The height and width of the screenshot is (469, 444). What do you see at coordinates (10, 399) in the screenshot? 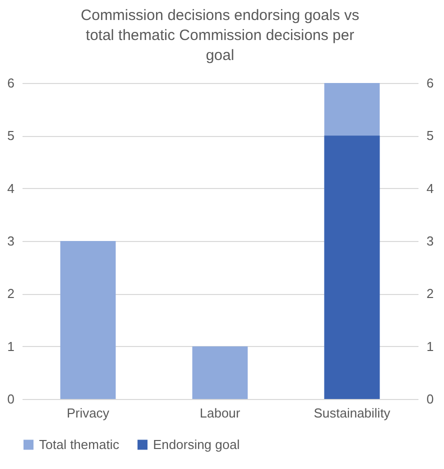
I see `y-tick-label: 0` at bounding box center [10, 399].